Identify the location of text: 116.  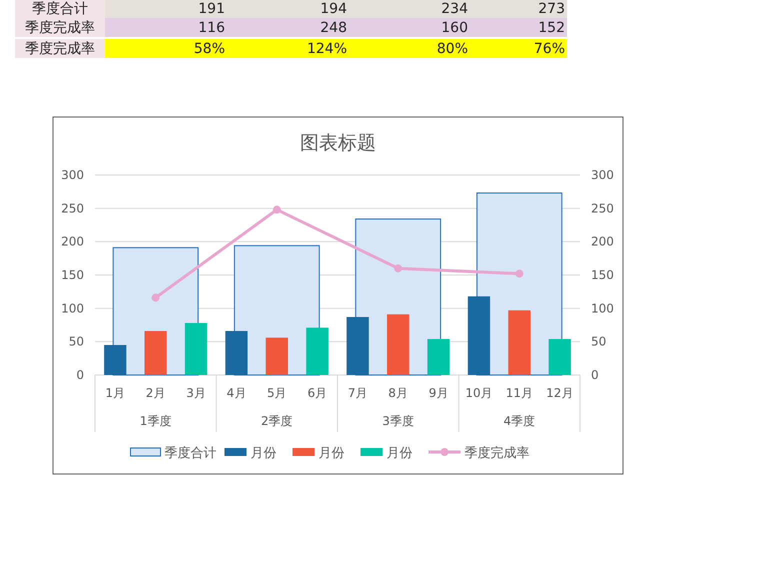
(212, 28).